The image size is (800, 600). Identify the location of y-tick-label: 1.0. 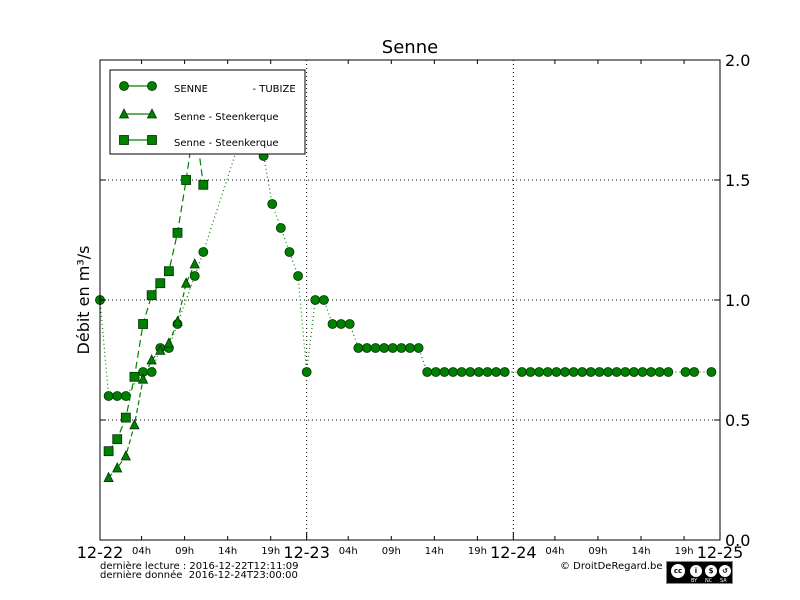
(737, 300).